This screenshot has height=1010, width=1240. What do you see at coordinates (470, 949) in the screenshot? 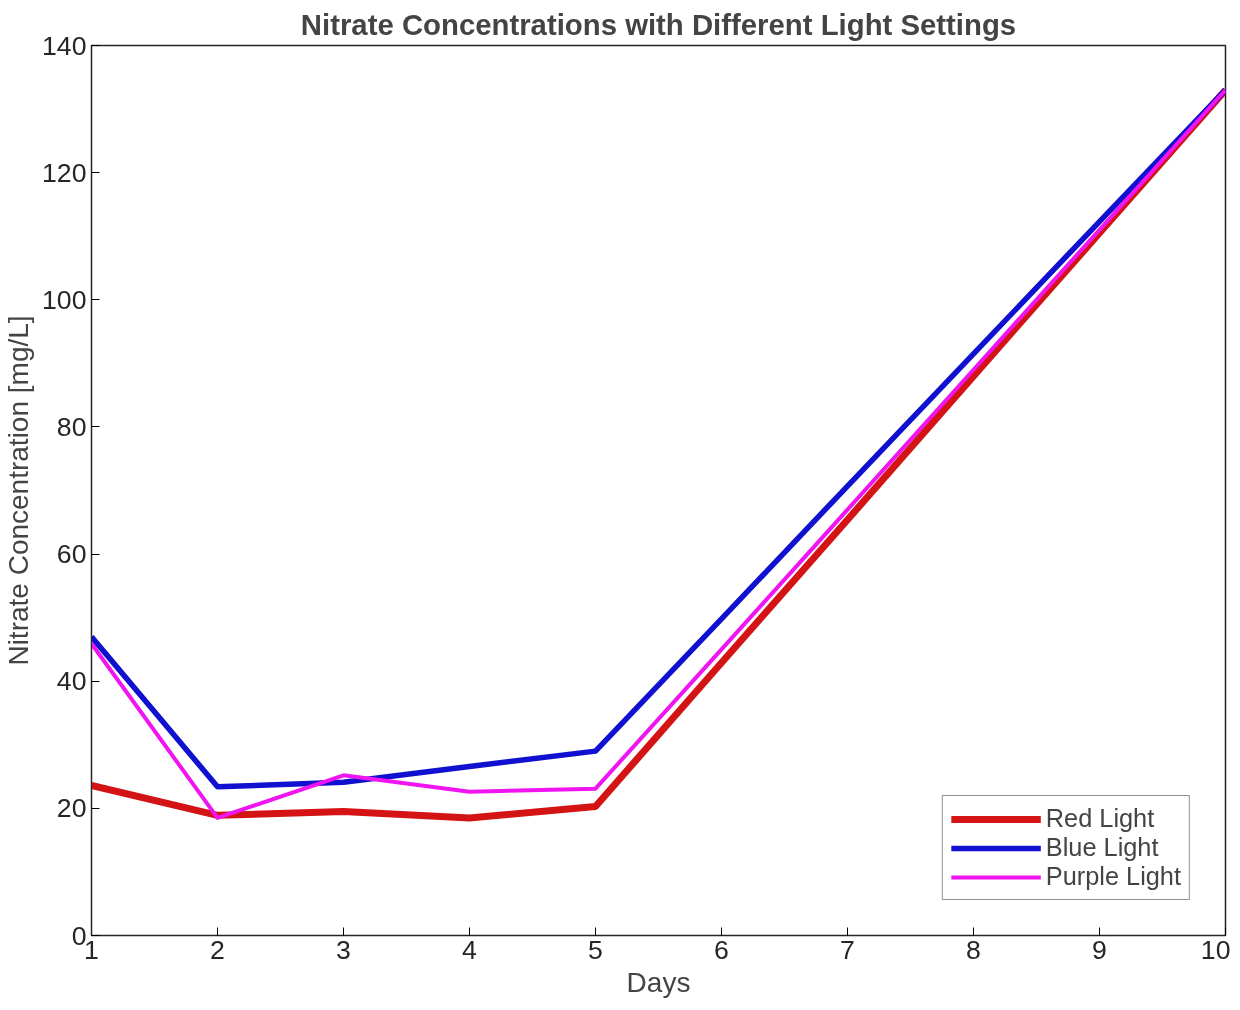
I see `x-tick-label: 4` at bounding box center [470, 949].